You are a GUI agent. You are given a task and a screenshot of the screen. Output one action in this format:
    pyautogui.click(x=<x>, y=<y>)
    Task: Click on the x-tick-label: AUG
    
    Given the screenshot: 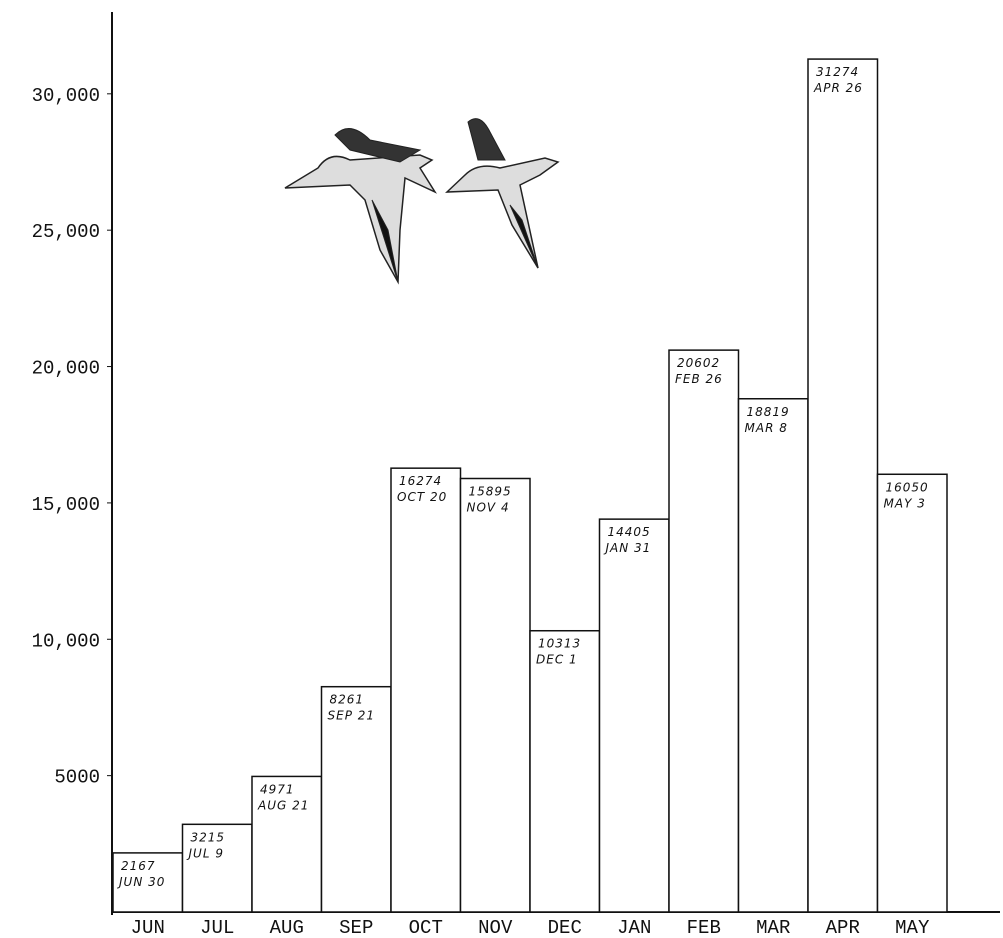 What is the action you would take?
    pyautogui.click(x=287, y=927)
    